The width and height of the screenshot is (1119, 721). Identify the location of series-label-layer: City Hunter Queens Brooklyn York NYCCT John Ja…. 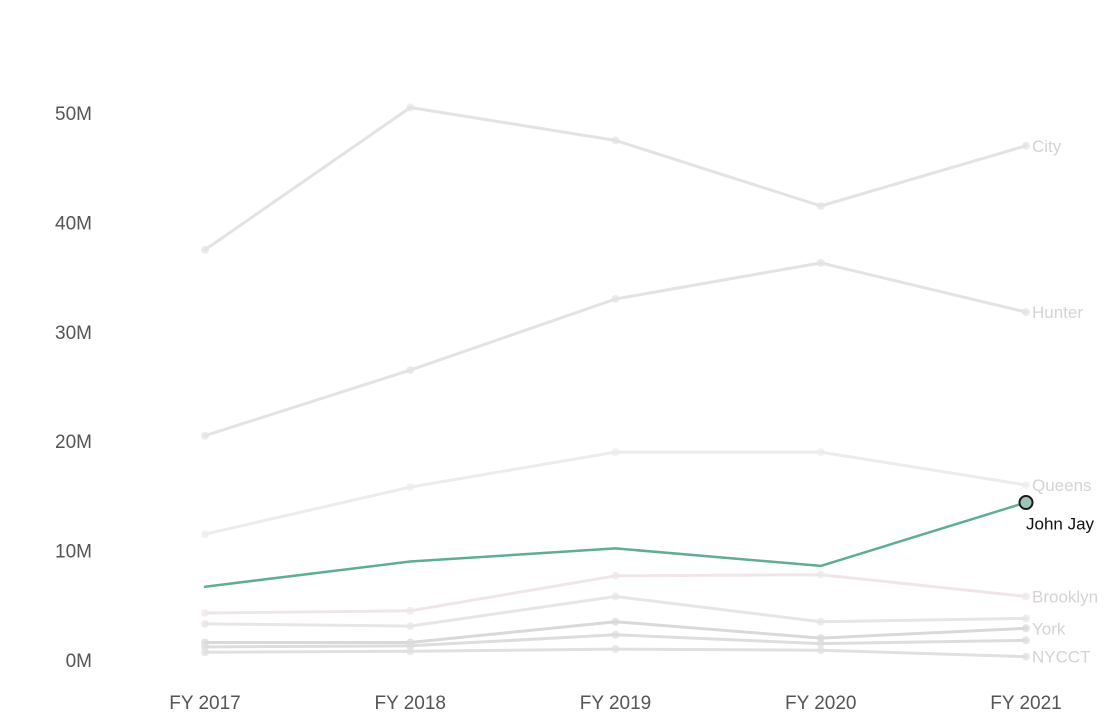
(1062, 402).